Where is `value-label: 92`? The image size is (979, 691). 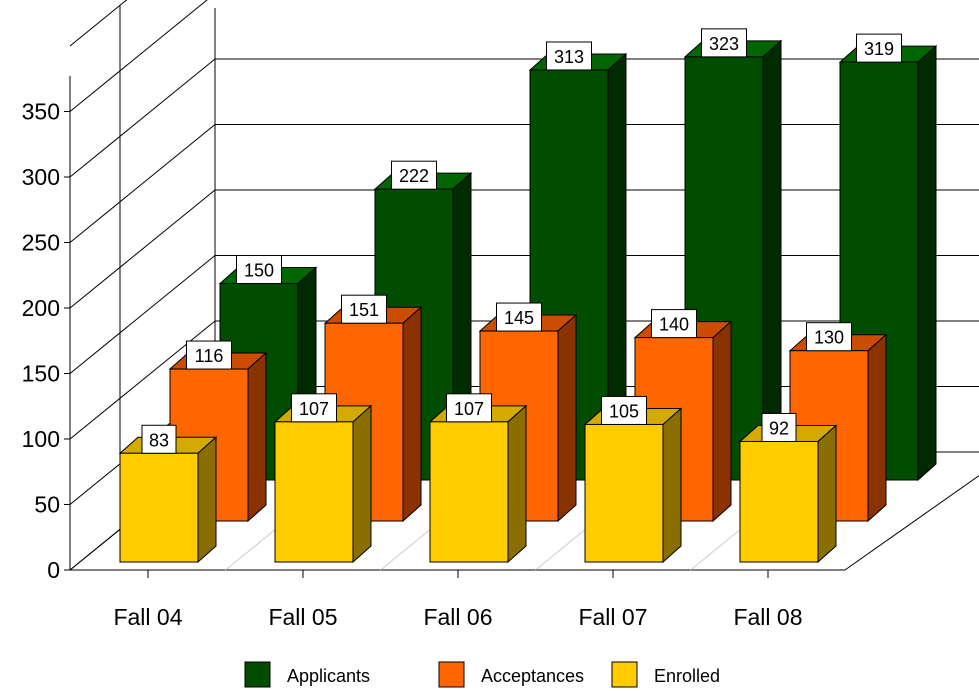
value-label: 92 is located at coordinates (779, 428).